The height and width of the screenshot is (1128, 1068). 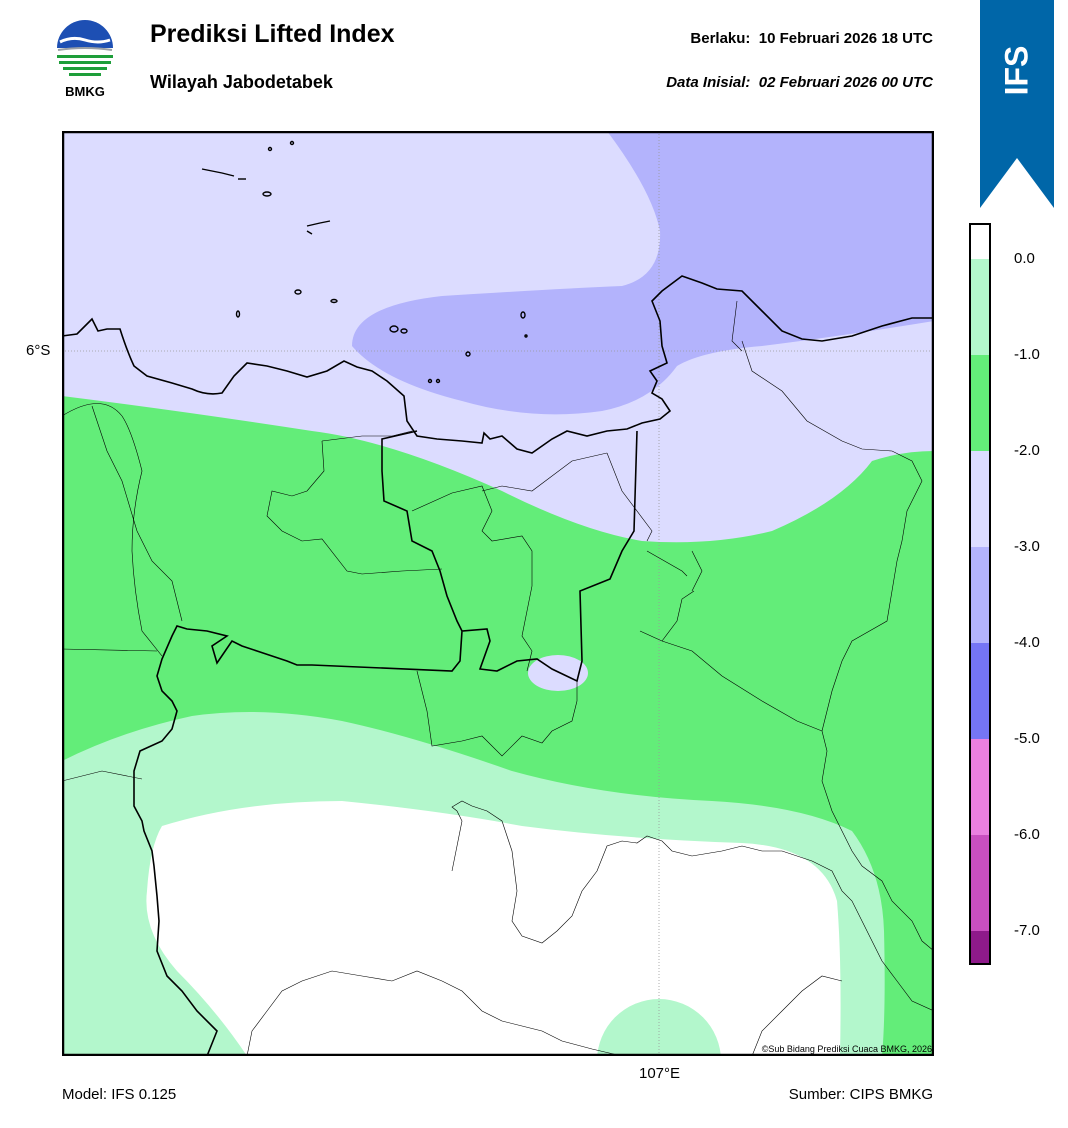 I want to click on coastline, so click(x=498, y=364).